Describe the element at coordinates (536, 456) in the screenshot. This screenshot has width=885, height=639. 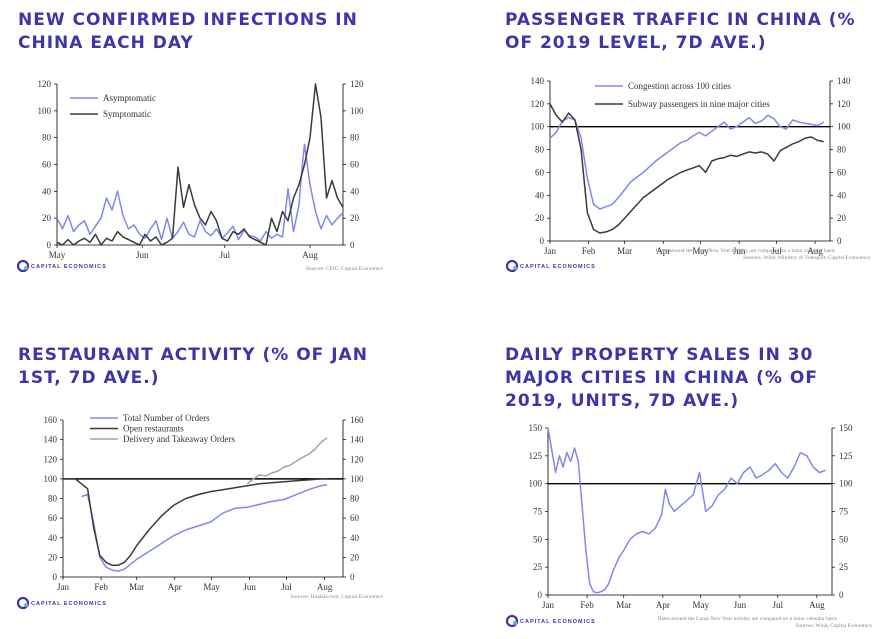
I see `y-tick-label: 125` at that location.